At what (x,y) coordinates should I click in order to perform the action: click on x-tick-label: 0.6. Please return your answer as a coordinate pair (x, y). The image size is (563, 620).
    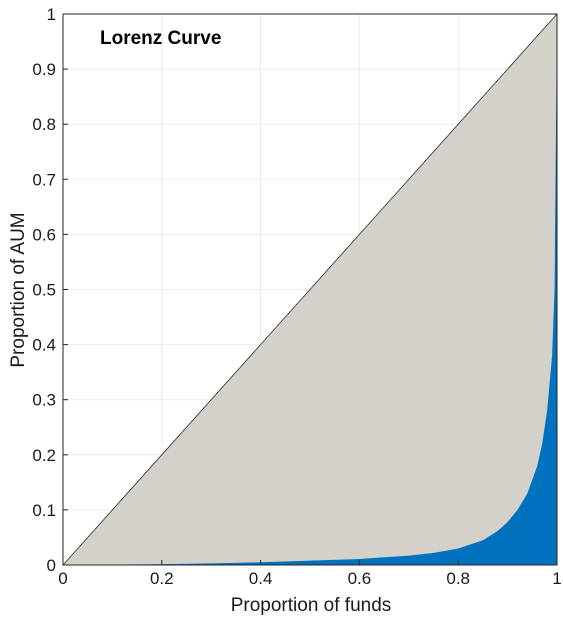
    Looking at the image, I should click on (360, 578).